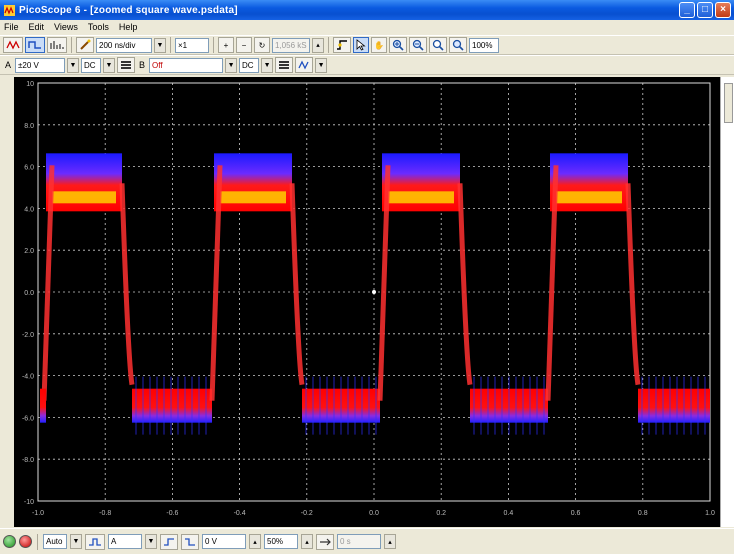 This screenshot has height=554, width=734. What do you see at coordinates (13, 45) in the screenshot?
I see `scope-mode-icon` at bounding box center [13, 45].